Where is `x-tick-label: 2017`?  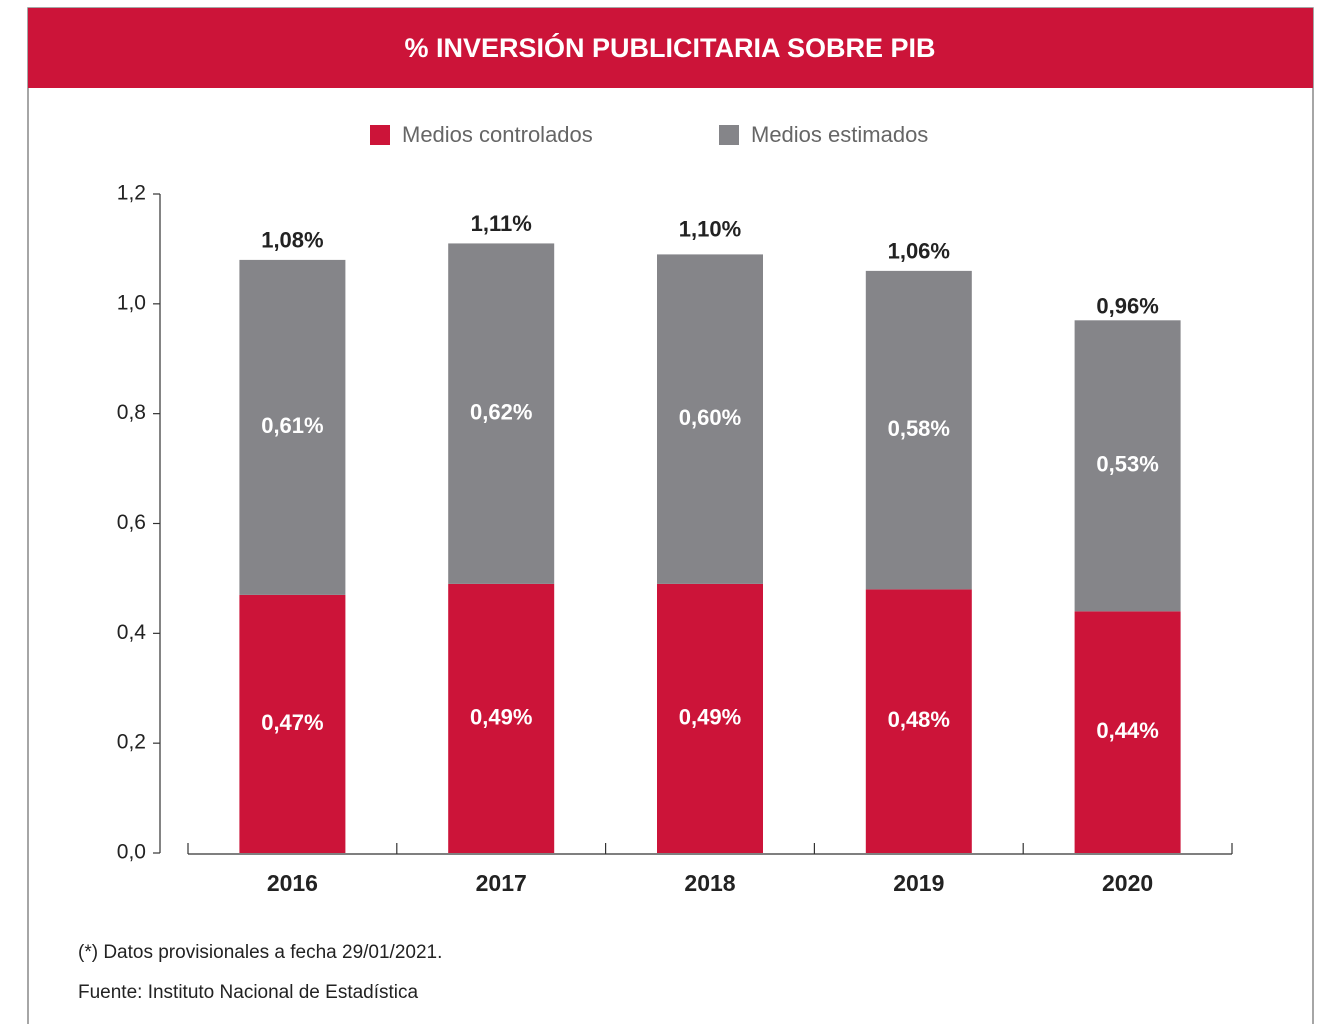 x-tick-label: 2017 is located at coordinates (501, 883).